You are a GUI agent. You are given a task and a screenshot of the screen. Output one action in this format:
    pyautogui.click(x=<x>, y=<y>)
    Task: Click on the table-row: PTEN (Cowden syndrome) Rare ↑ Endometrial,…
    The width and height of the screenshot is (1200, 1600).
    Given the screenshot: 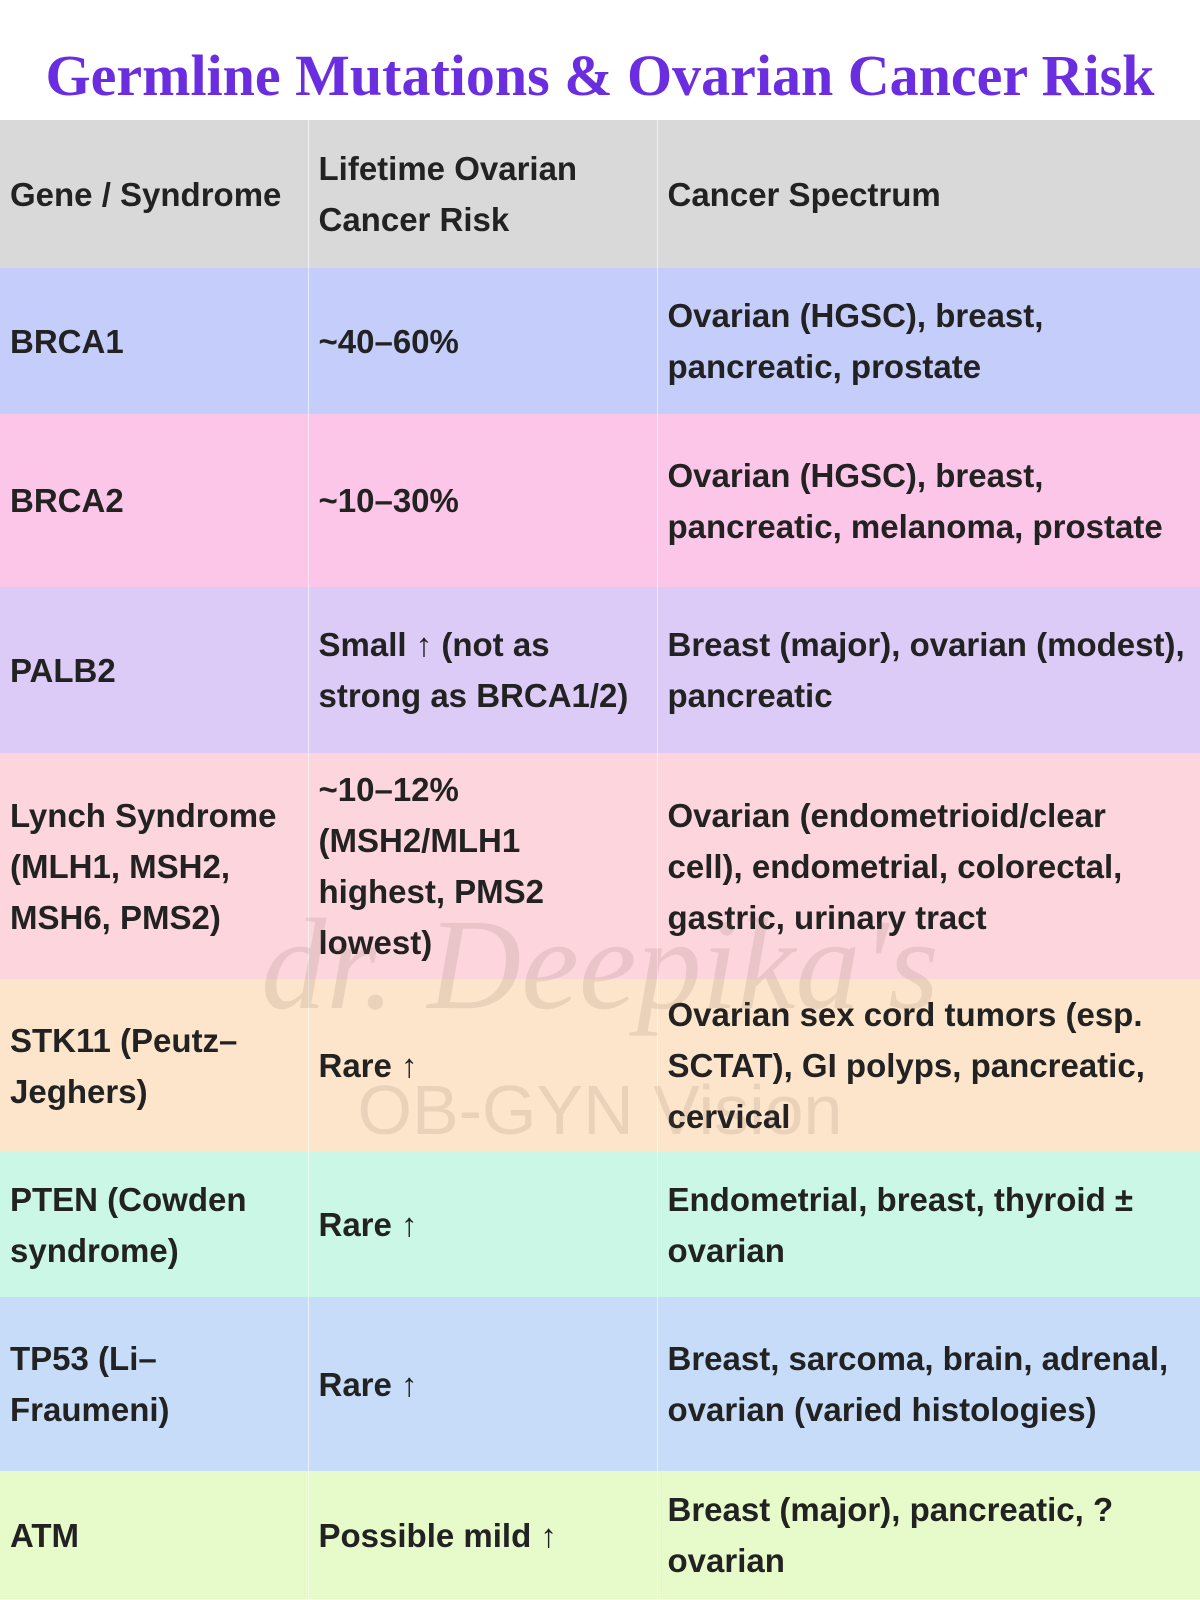 What is the action you would take?
    pyautogui.click(x=600, y=1224)
    